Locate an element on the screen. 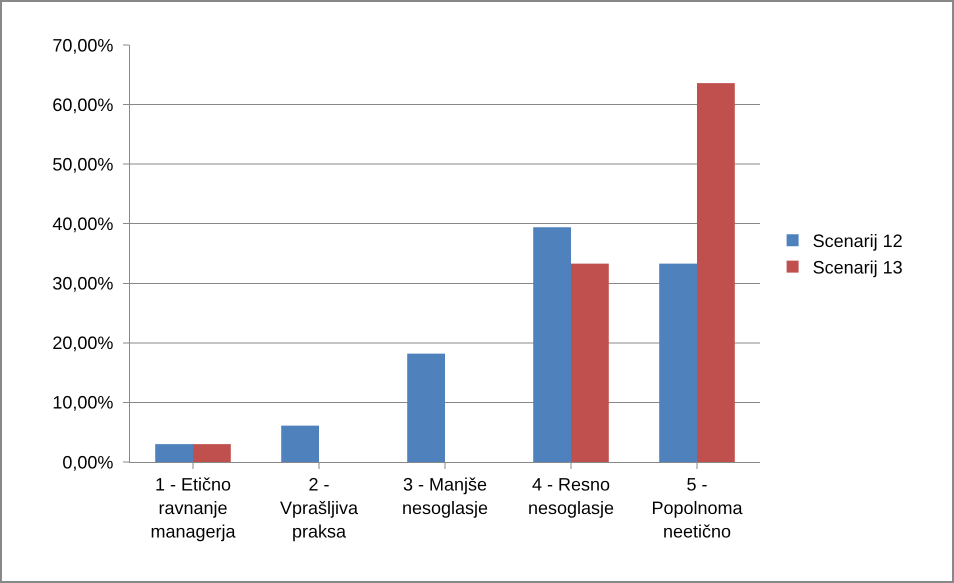 The height and width of the screenshot is (583, 954). y-tick-label: 30,00% is located at coordinates (83, 284).